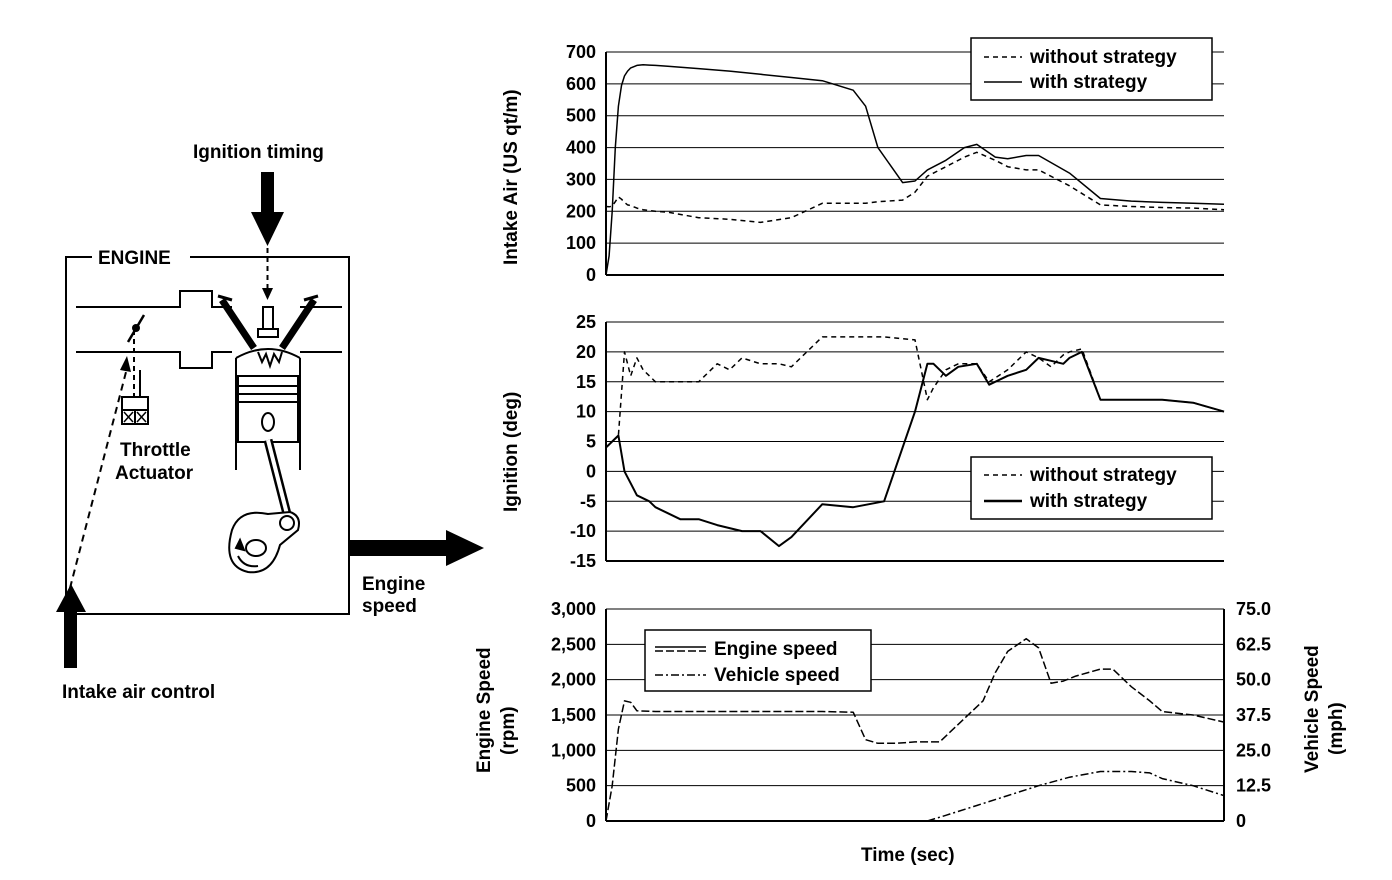 The width and height of the screenshot is (1392, 880). I want to click on y-tick-label: 25, so click(586, 322).